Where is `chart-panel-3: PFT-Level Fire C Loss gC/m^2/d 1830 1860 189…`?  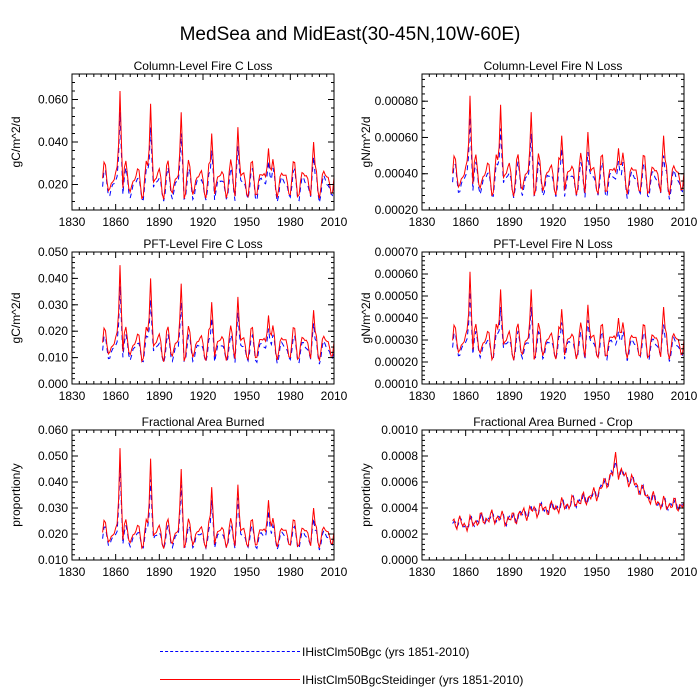
chart-panel-3: PFT-Level Fire C Loss gC/m^2/d 1830 1860 189… is located at coordinates (178, 320).